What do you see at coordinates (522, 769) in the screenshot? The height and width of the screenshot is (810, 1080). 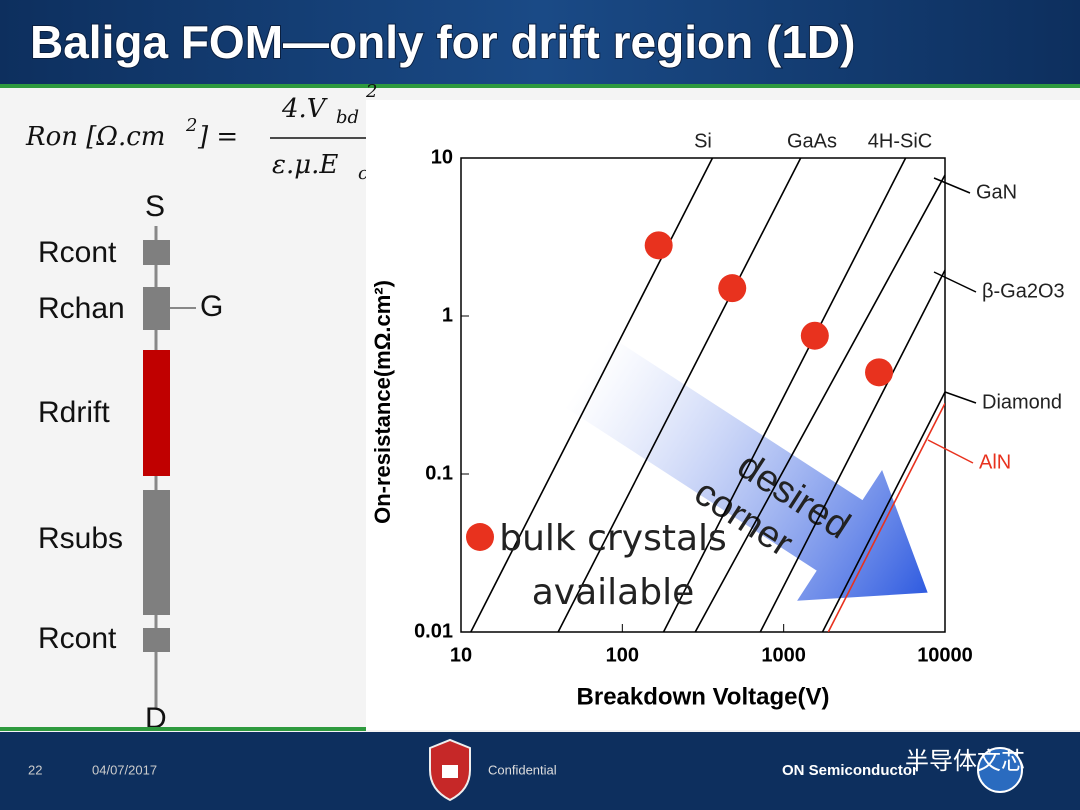 I see `confidential: Confidential` at bounding box center [522, 769].